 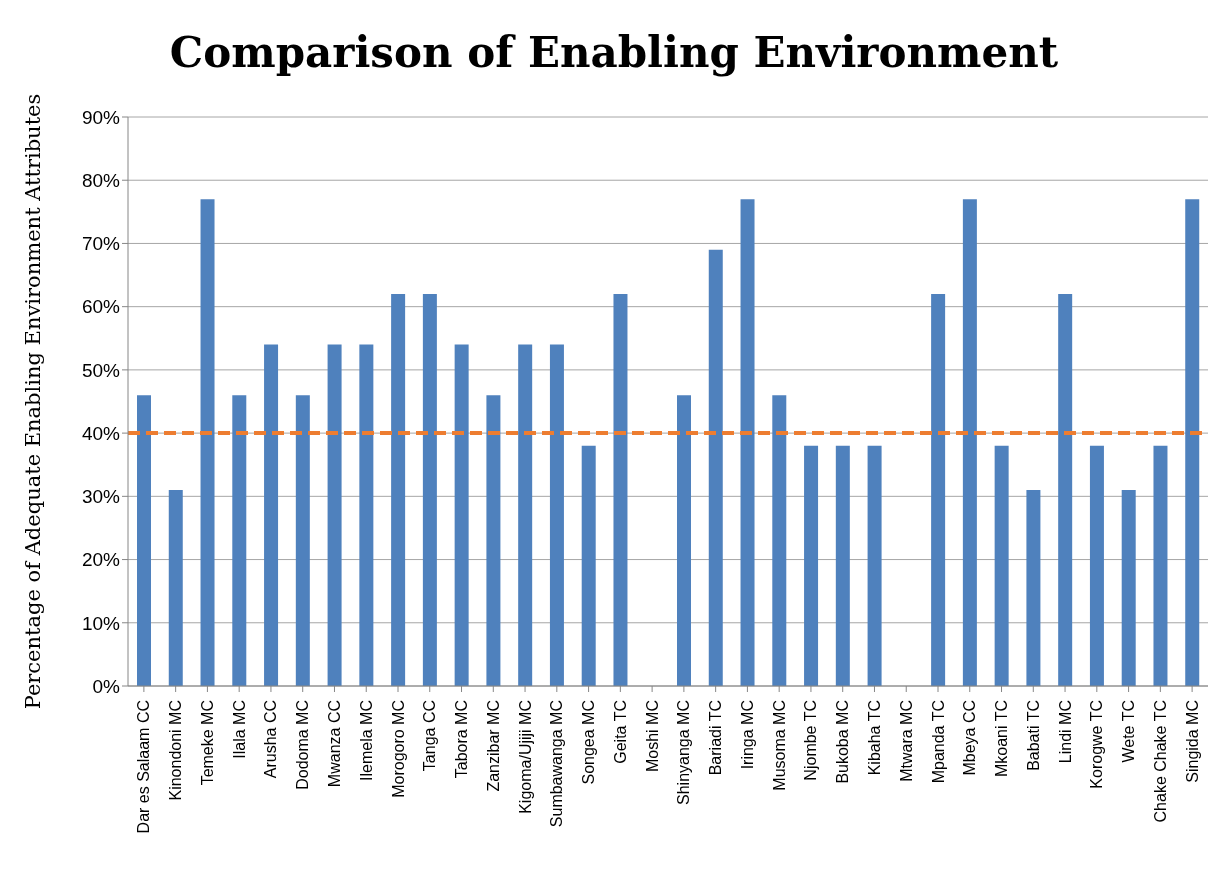 I want to click on x-tick-label: Mkoani TC, so click(x=1002, y=739).